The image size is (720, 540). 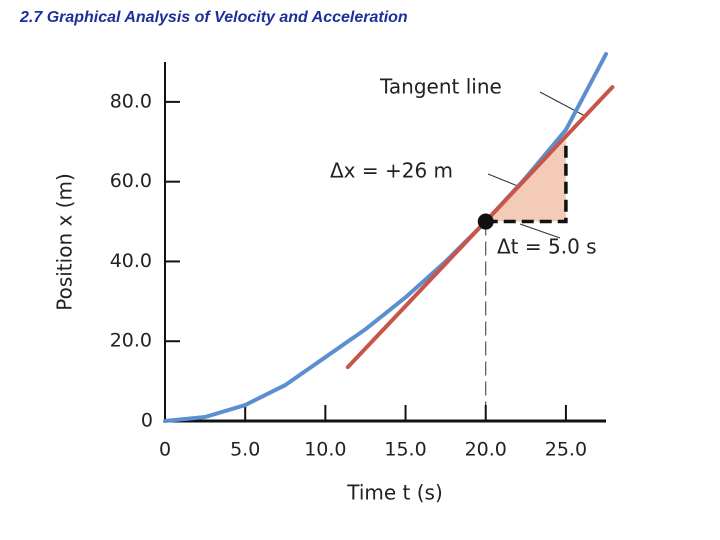 I want to click on annotation: Tangent line, so click(x=440, y=87).